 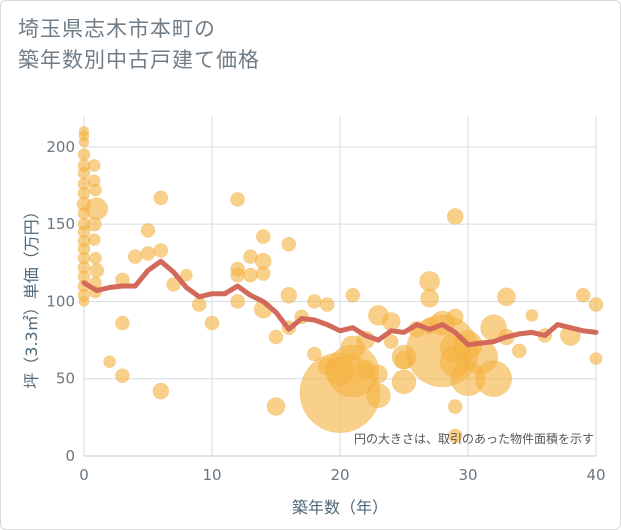 What do you see at coordinates (60, 224) in the screenshot?
I see `y-tick-label: 150` at bounding box center [60, 224].